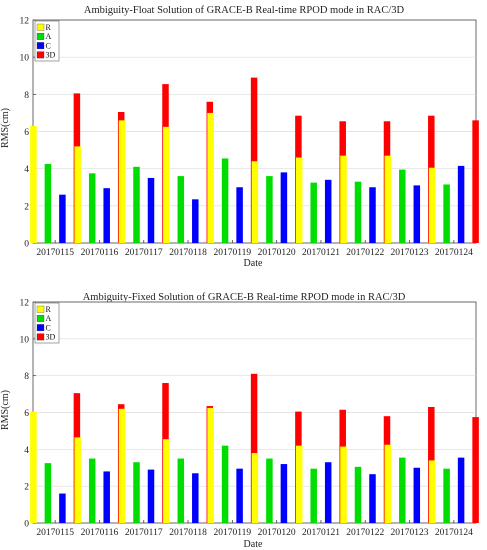  I want to click on y-tick-label: 0, so click(26, 525).